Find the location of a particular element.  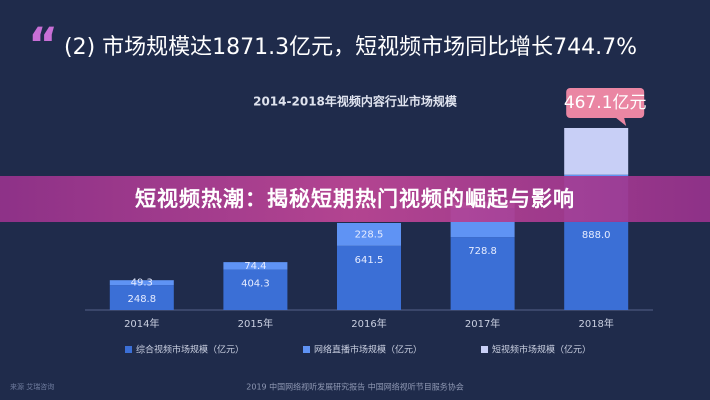

value-label: 49.3 is located at coordinates (142, 283).